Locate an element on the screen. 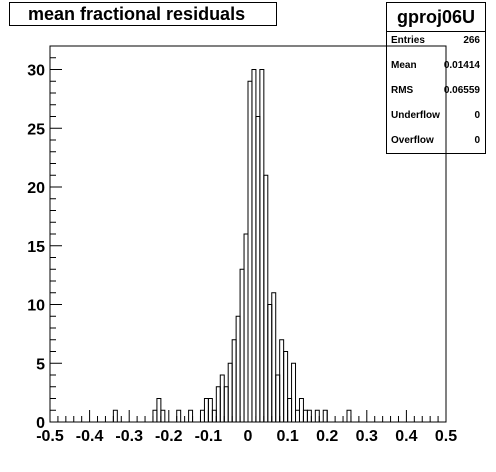 The image size is (496, 472). y-tick-label: 15 is located at coordinates (36, 247).